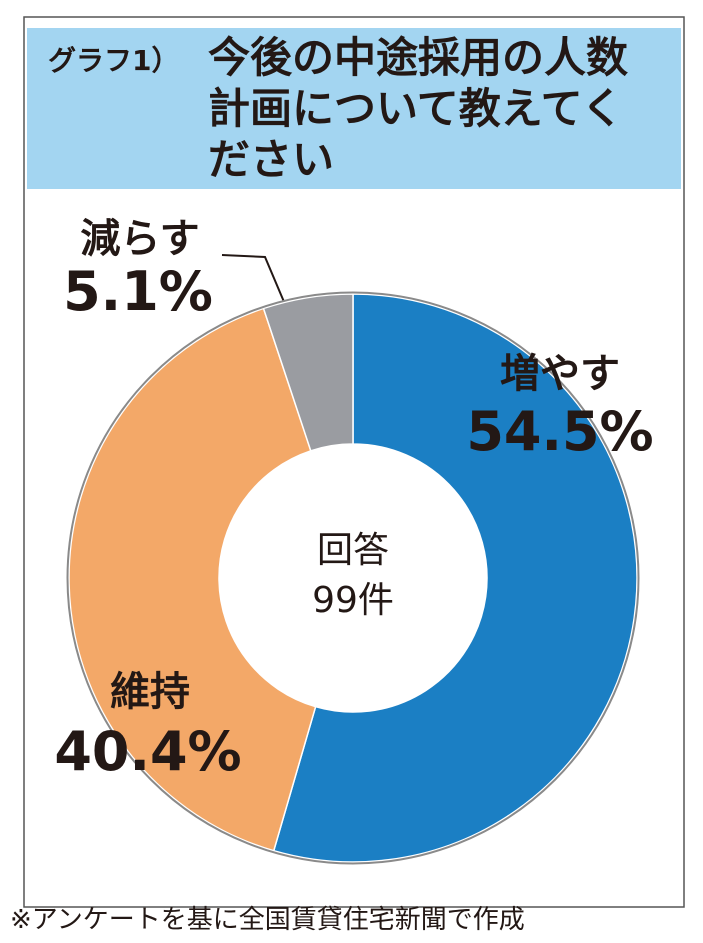 The width and height of the screenshot is (703, 943). What do you see at coordinates (271, 159) in the screenshot?
I see `title-line: ださい` at bounding box center [271, 159].